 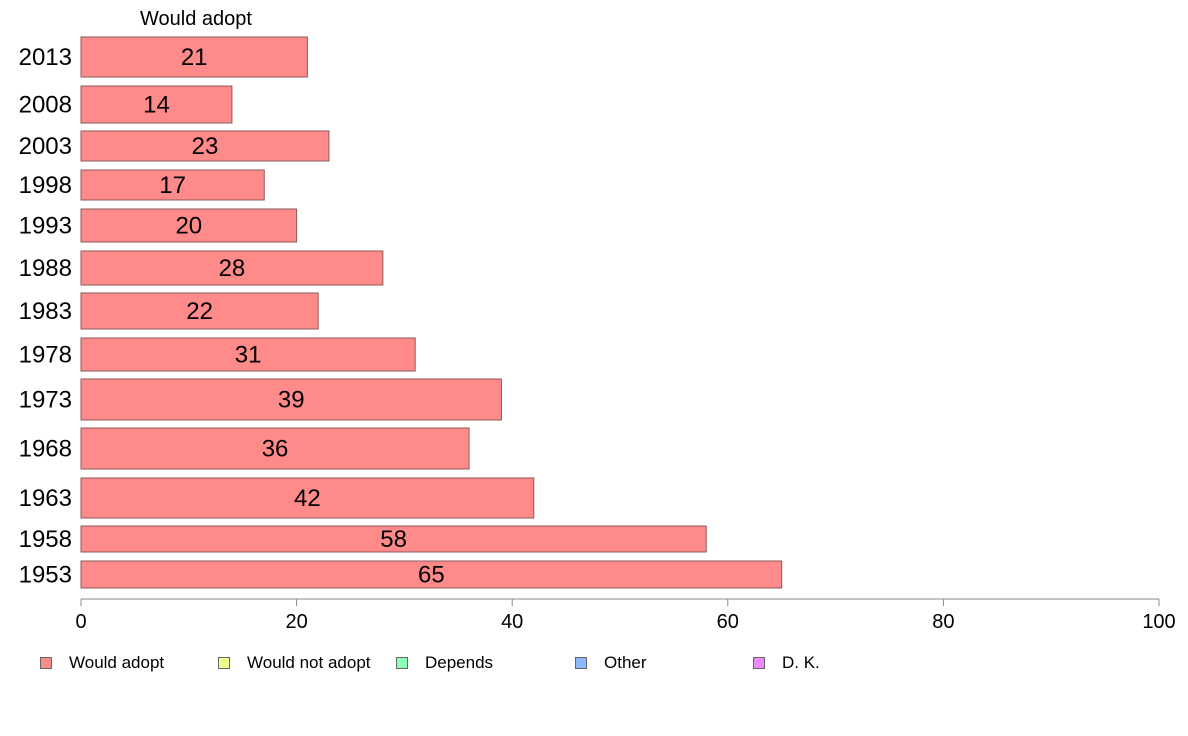 I want to click on bar-value-label-2013: 21, so click(x=194, y=57).